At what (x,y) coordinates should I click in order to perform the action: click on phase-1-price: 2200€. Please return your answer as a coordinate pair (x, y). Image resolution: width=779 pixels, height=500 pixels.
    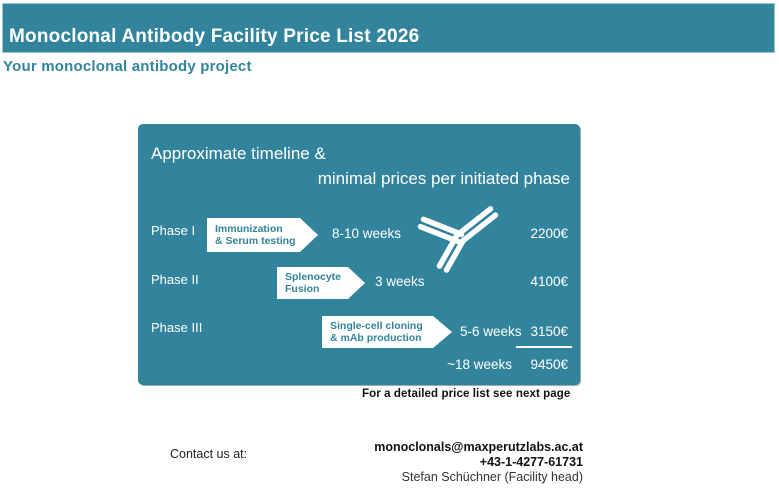
    Looking at the image, I should click on (549, 233).